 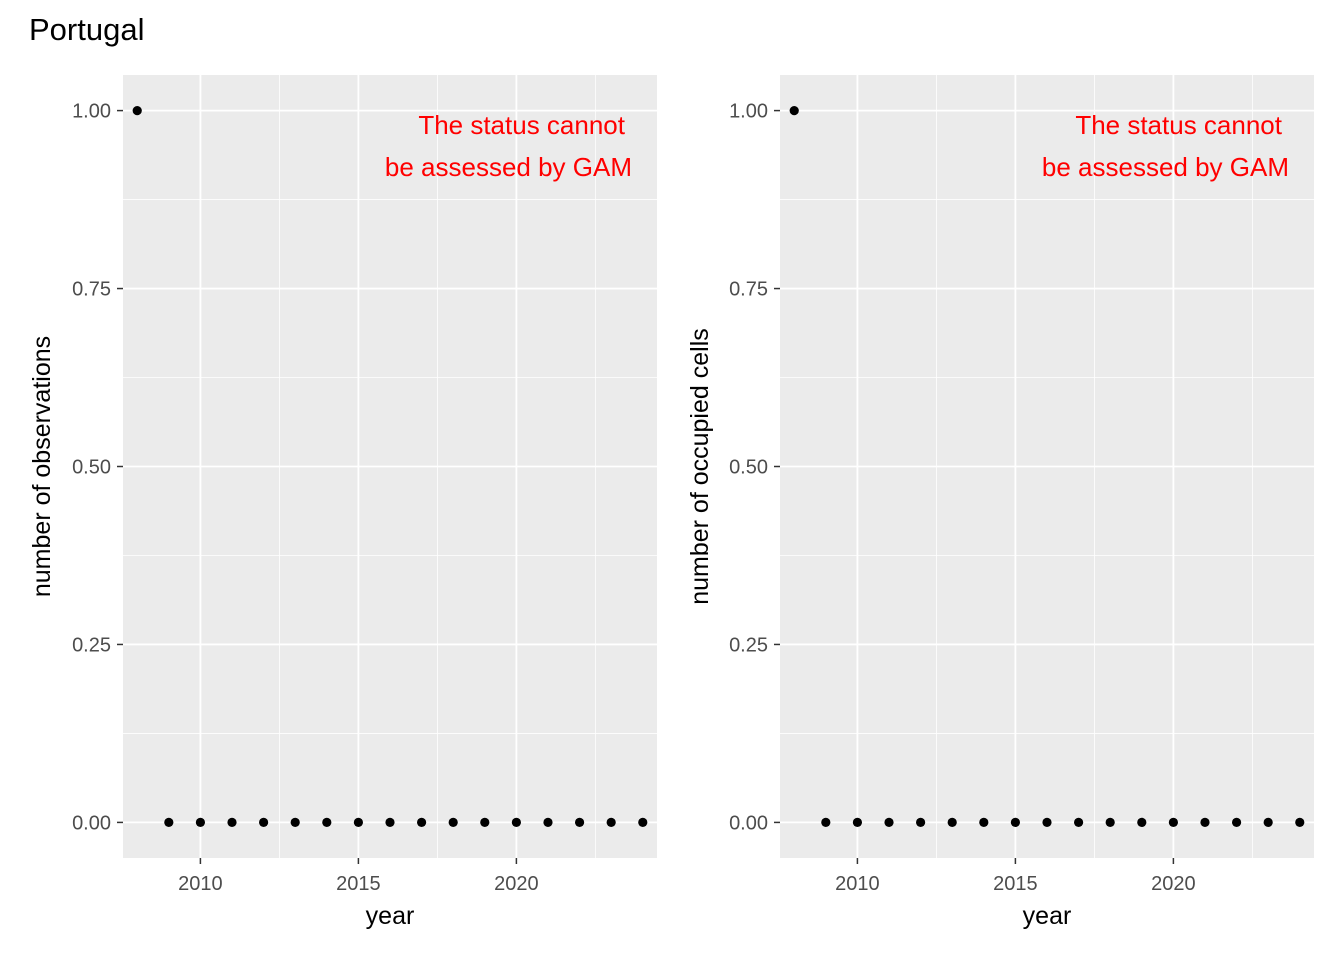 What do you see at coordinates (700, 466) in the screenshot?
I see `y-axis-title: number of occupied cells` at bounding box center [700, 466].